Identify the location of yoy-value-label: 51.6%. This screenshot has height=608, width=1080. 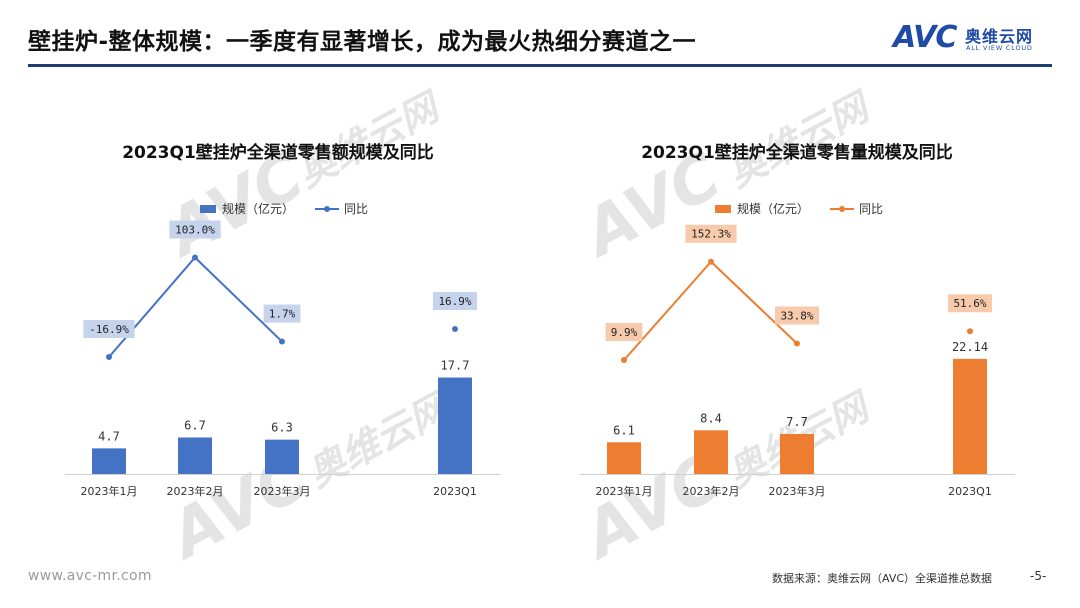
(969, 303).